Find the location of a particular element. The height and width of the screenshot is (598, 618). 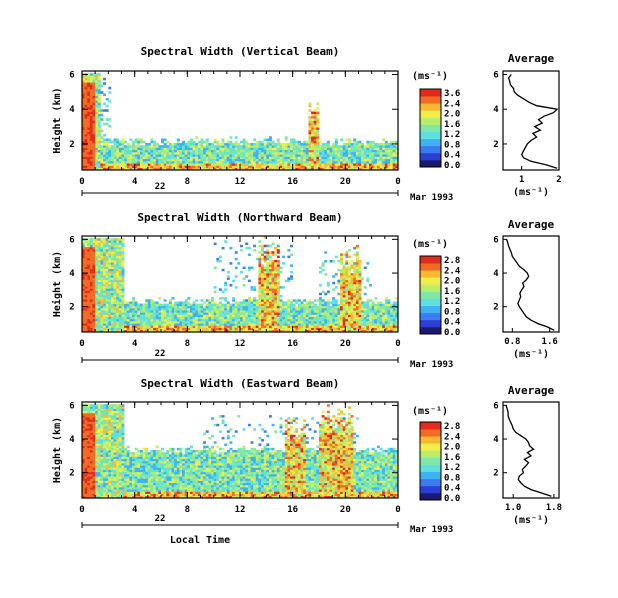

avg-y-tick-label: 6 is located at coordinates (495, 240).